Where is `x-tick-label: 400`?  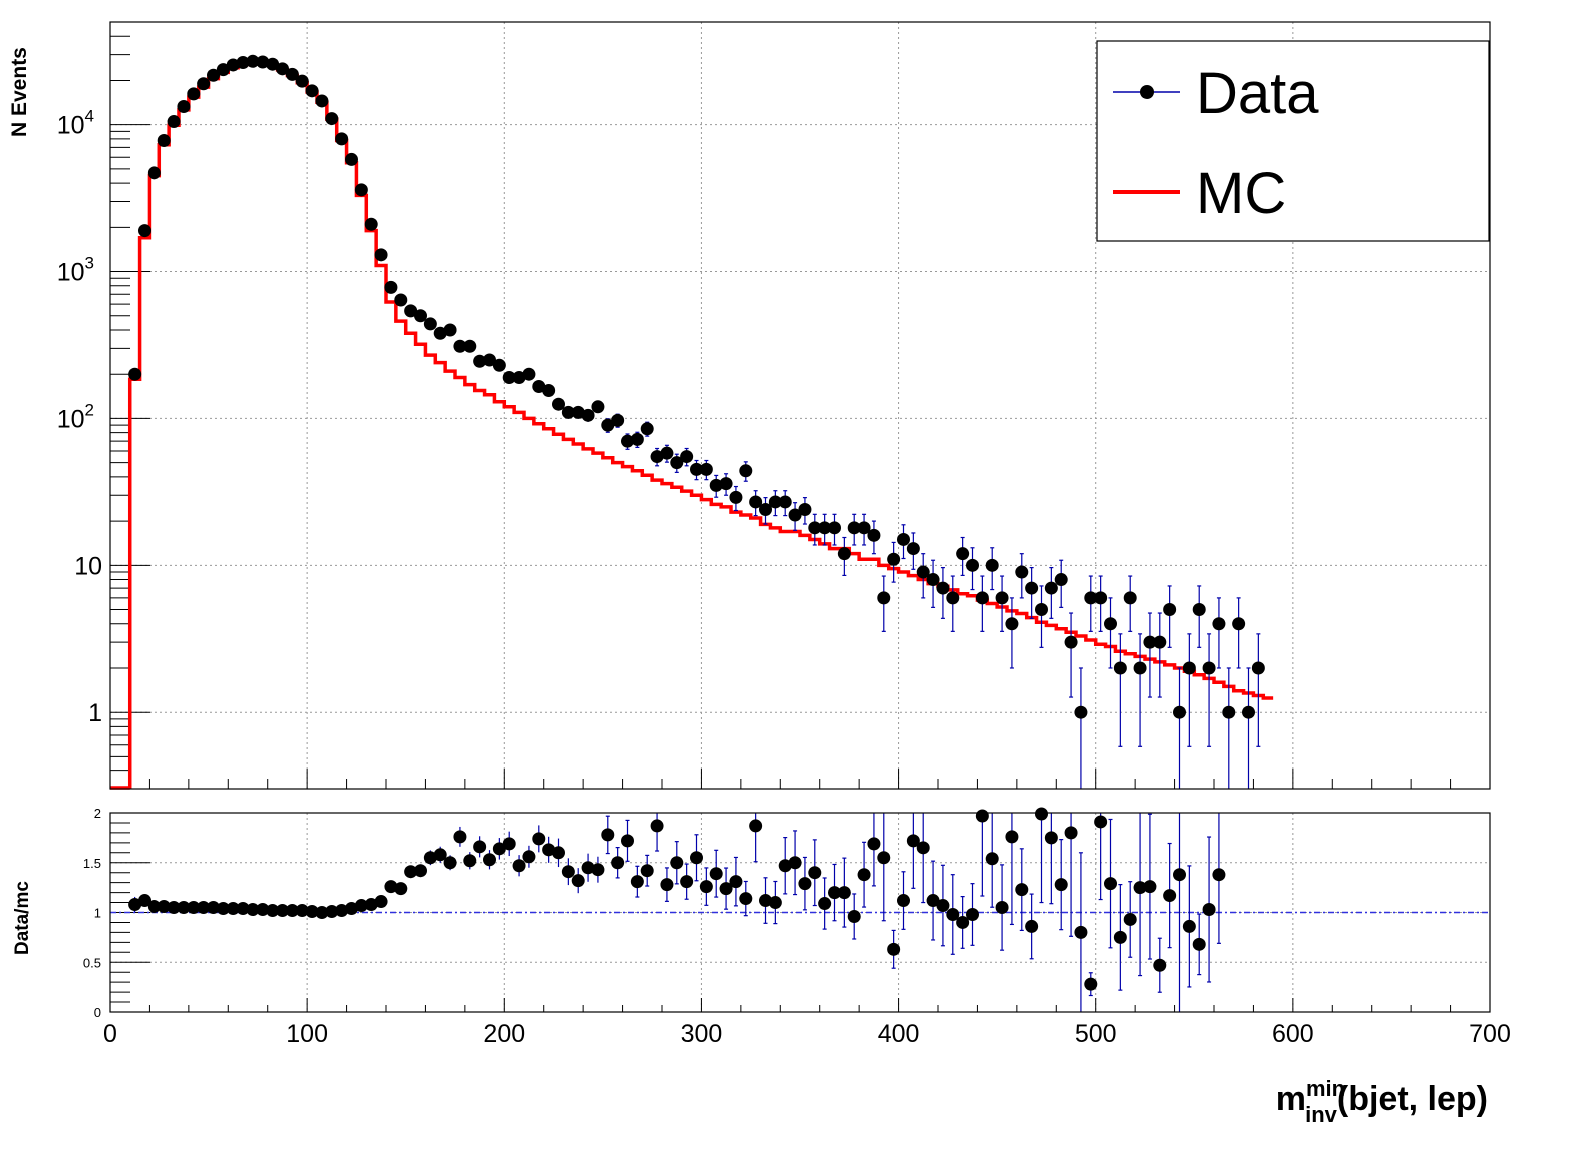
x-tick-label: 400 is located at coordinates (899, 1034).